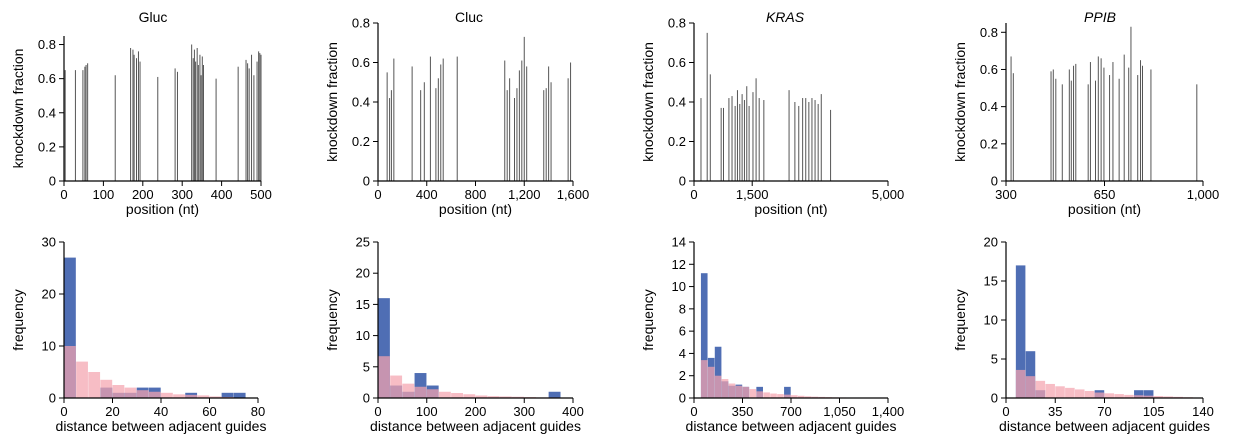 The image size is (1239, 444). Describe the element at coordinates (1055, 411) in the screenshot. I see `x-tick-label: 35` at that location.